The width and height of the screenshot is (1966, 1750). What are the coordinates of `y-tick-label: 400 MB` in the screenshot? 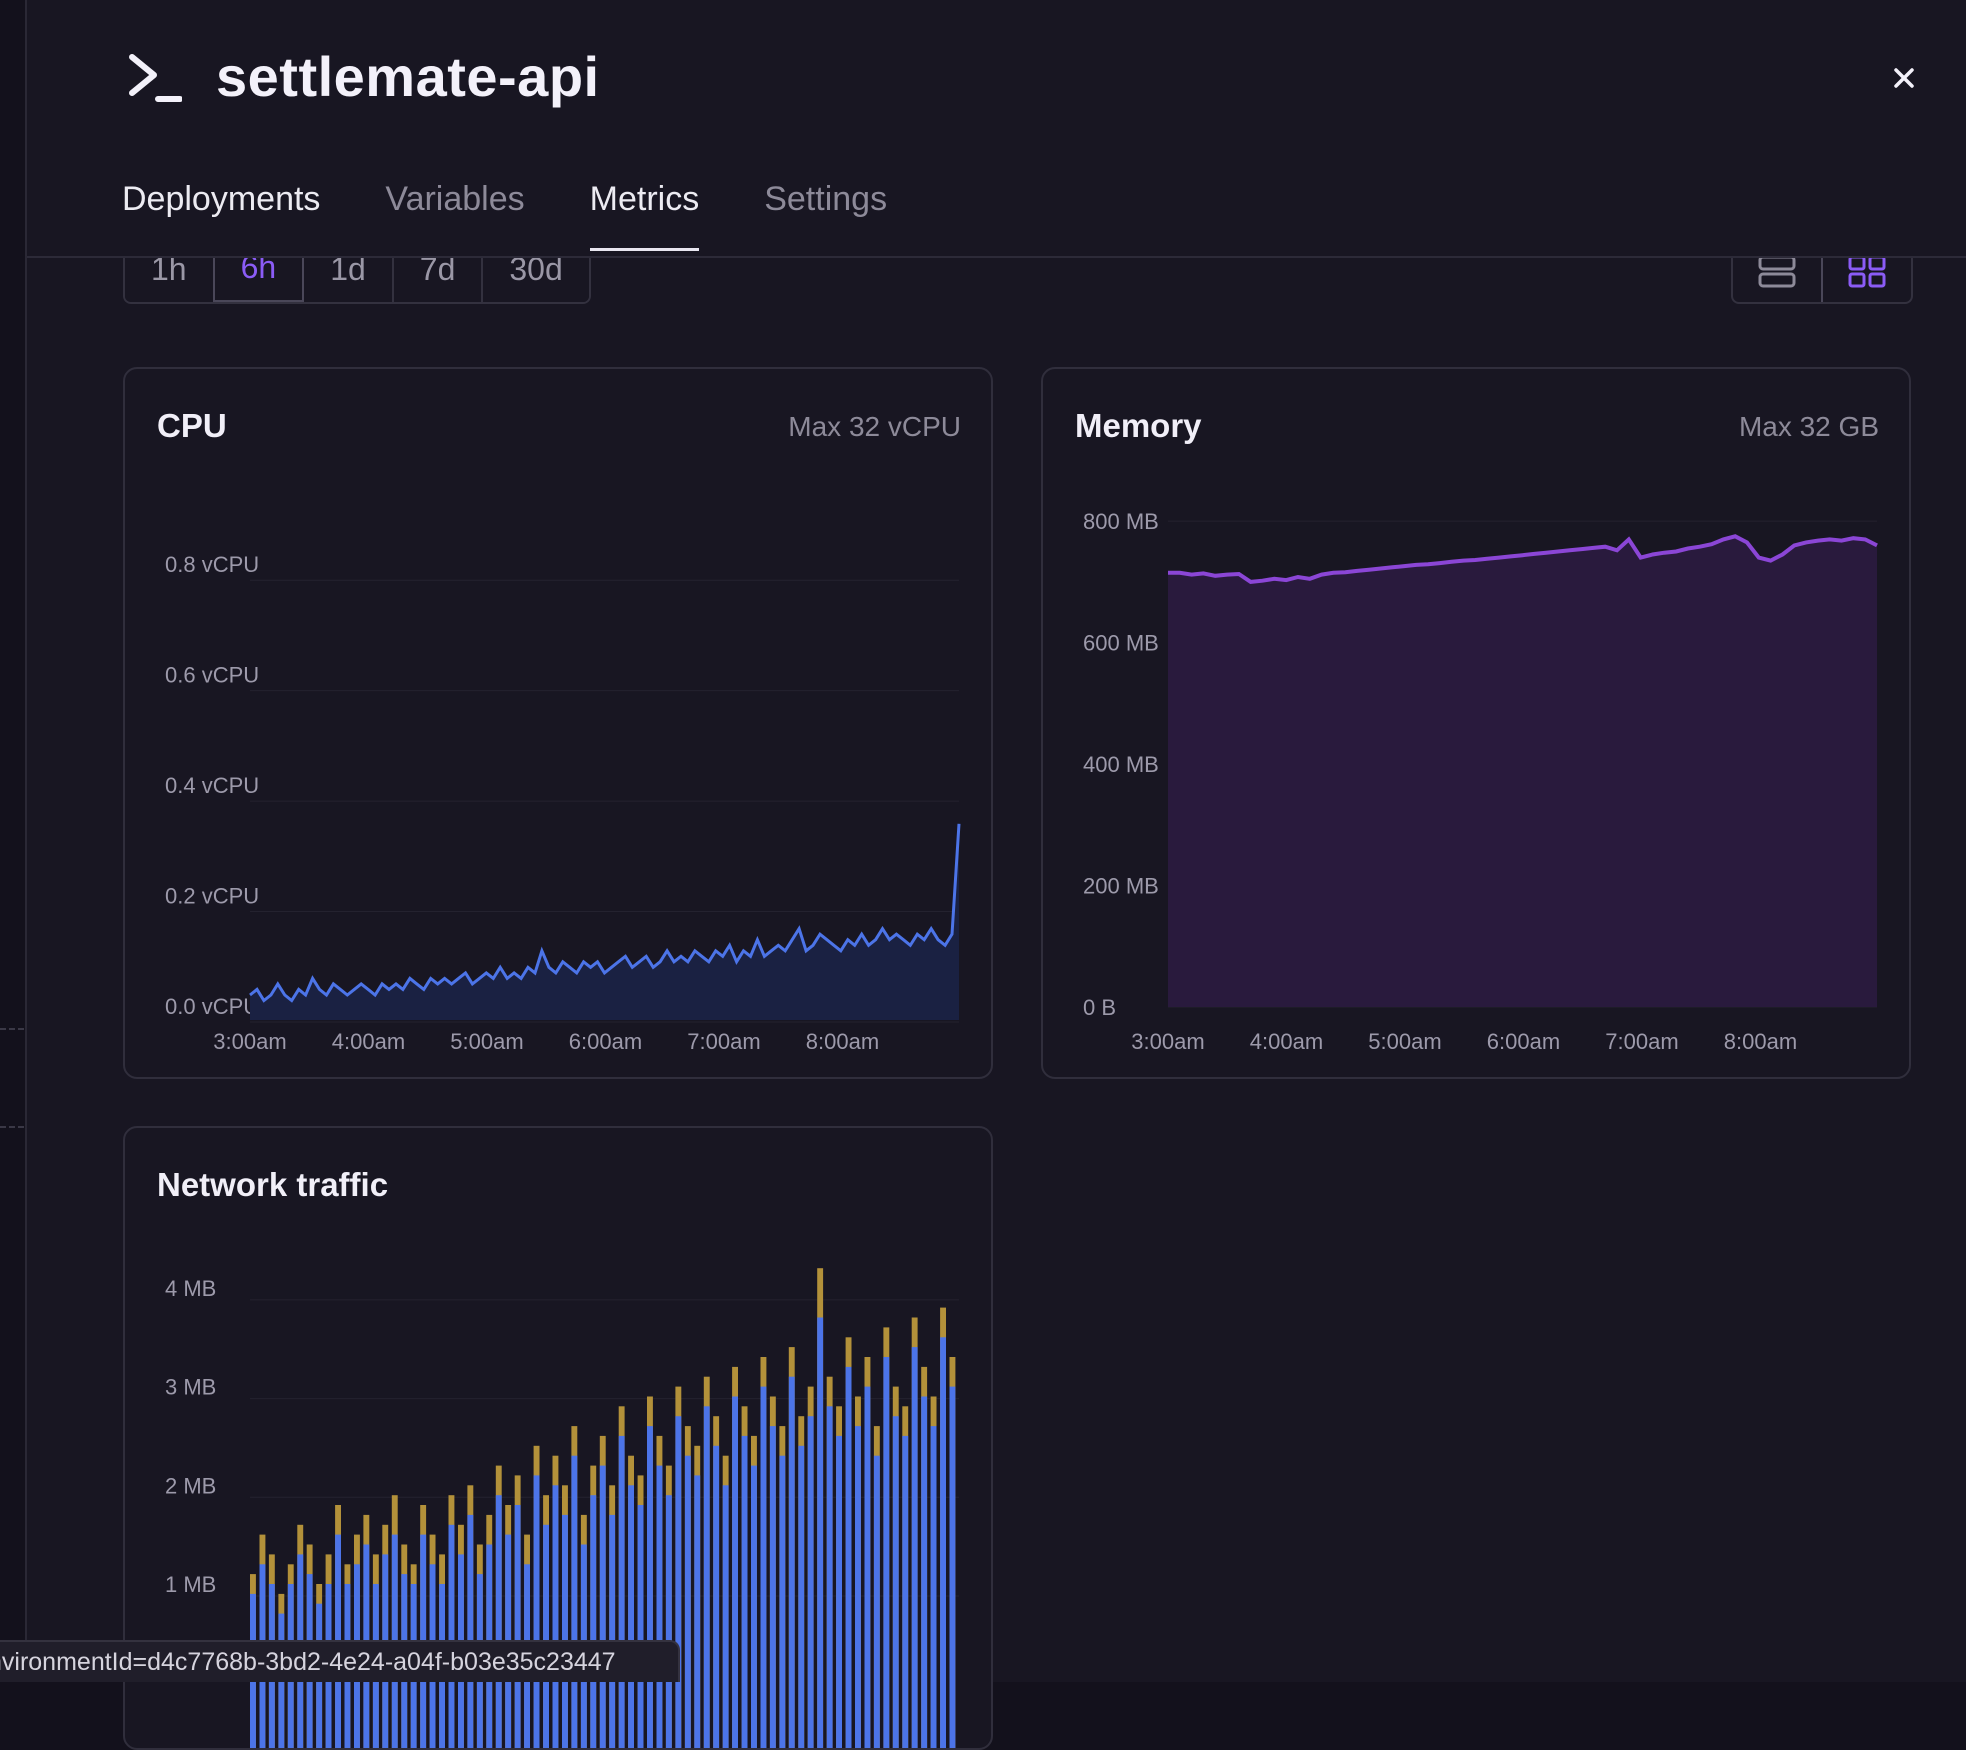 It's located at (1121, 764).